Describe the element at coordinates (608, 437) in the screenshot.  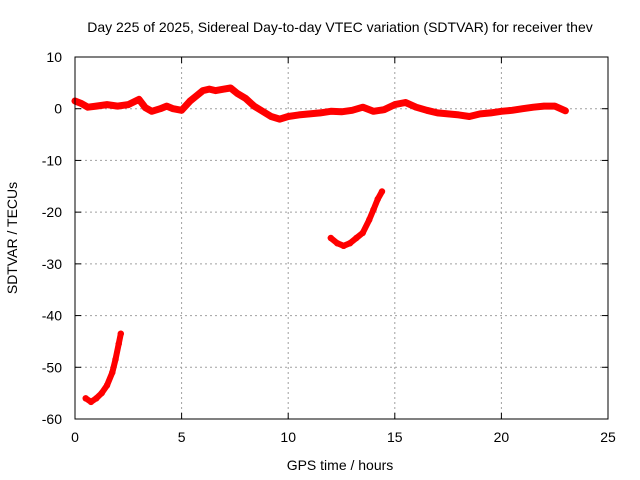
I see `x-tick-label: 25` at that location.